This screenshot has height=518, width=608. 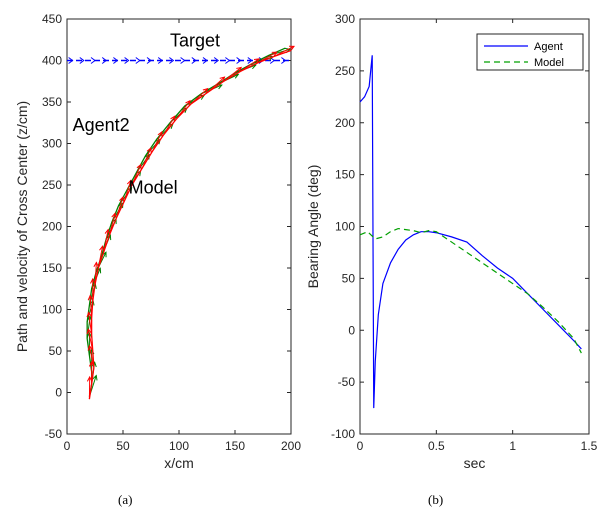 What do you see at coordinates (101, 125) in the screenshot?
I see `annotation-agent2: Agent2` at bounding box center [101, 125].